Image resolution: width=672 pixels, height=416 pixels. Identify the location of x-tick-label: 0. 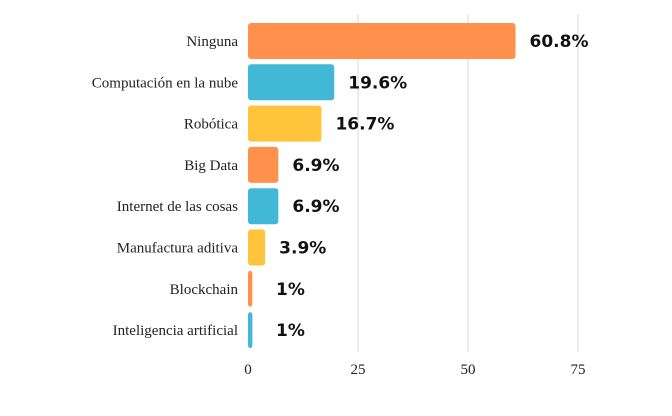
(248, 370).